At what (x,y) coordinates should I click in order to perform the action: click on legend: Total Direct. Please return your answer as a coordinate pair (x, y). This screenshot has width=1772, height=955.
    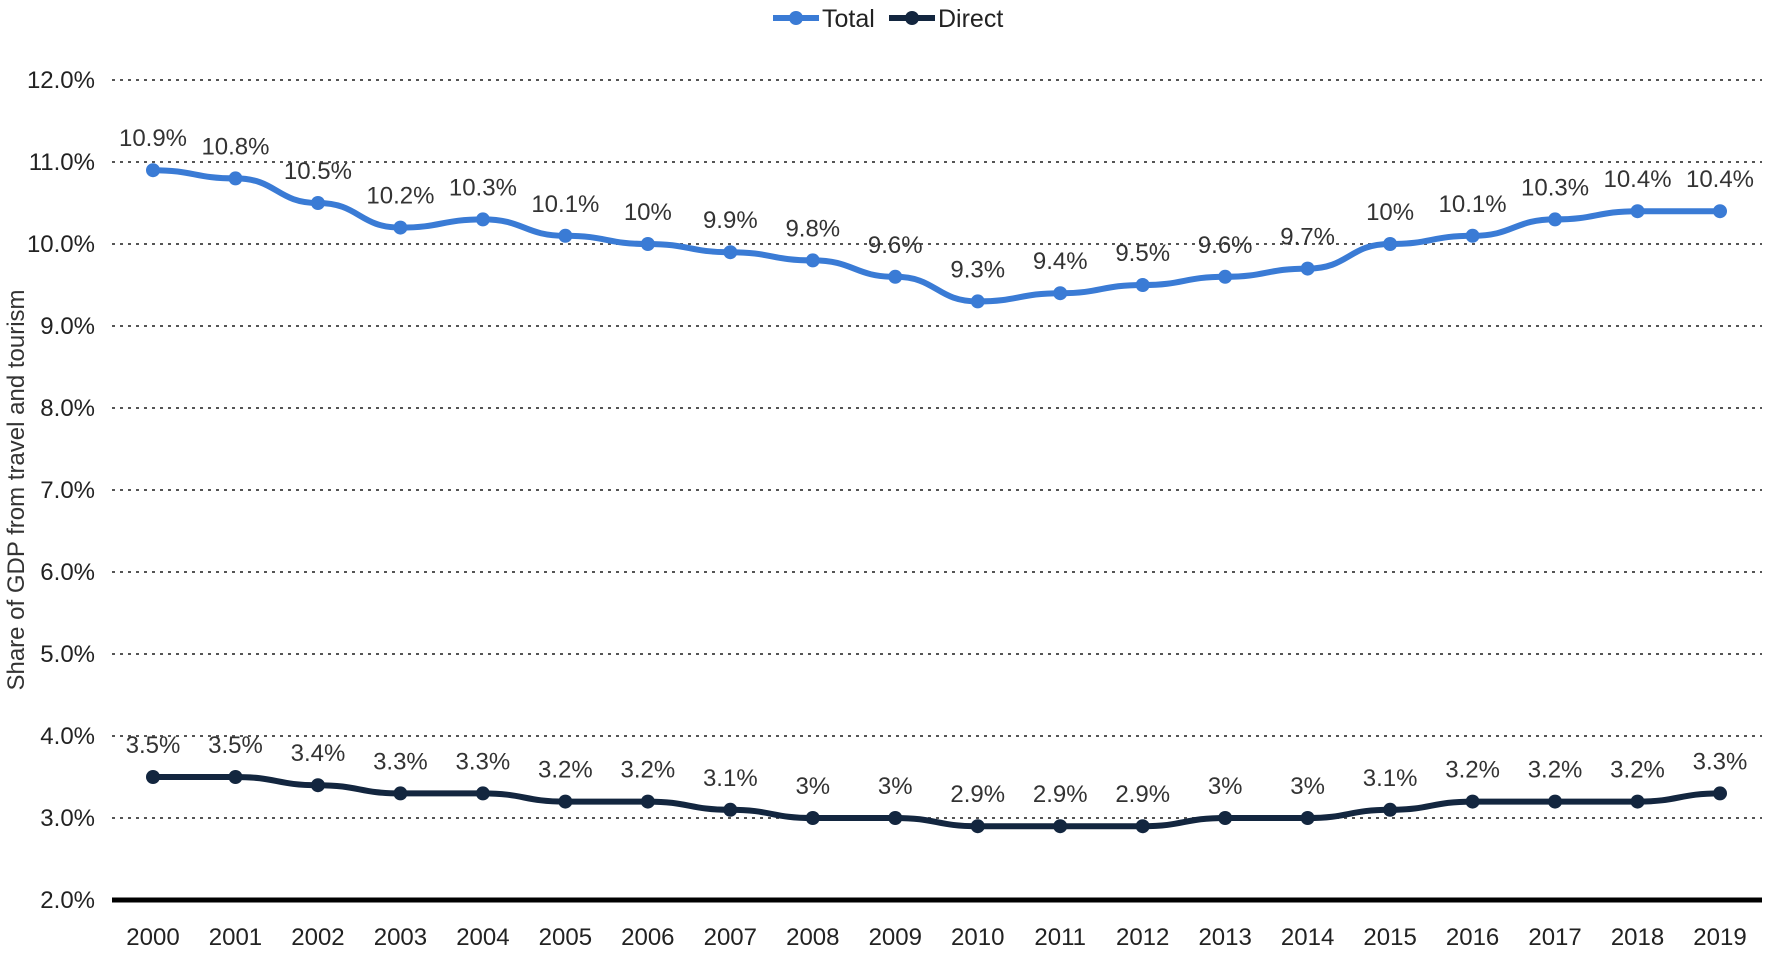
    Looking at the image, I should click on (888, 19).